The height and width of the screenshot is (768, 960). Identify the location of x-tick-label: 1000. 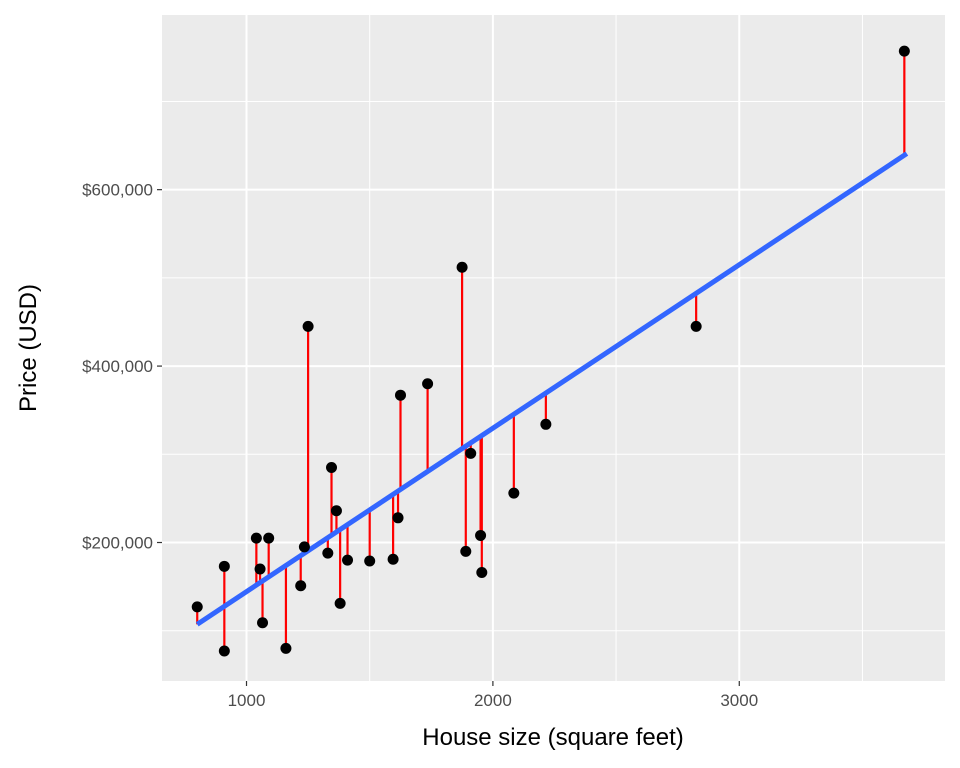
(247, 700).